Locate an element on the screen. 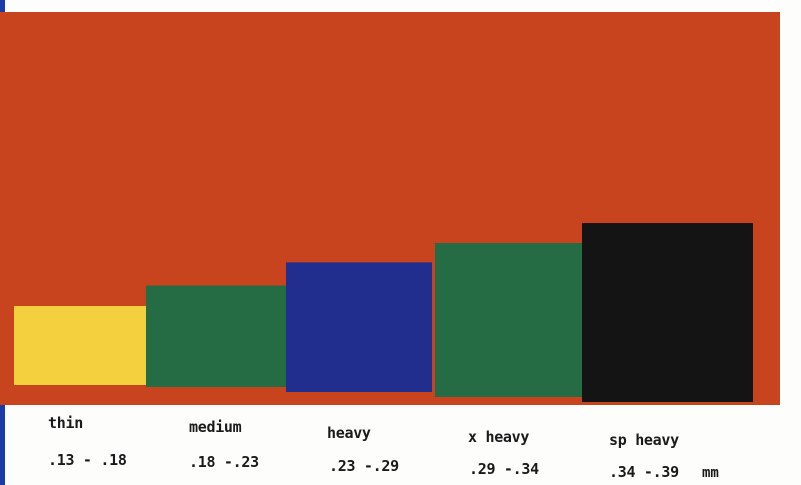  bar-x-heavy is located at coordinates (508, 320).